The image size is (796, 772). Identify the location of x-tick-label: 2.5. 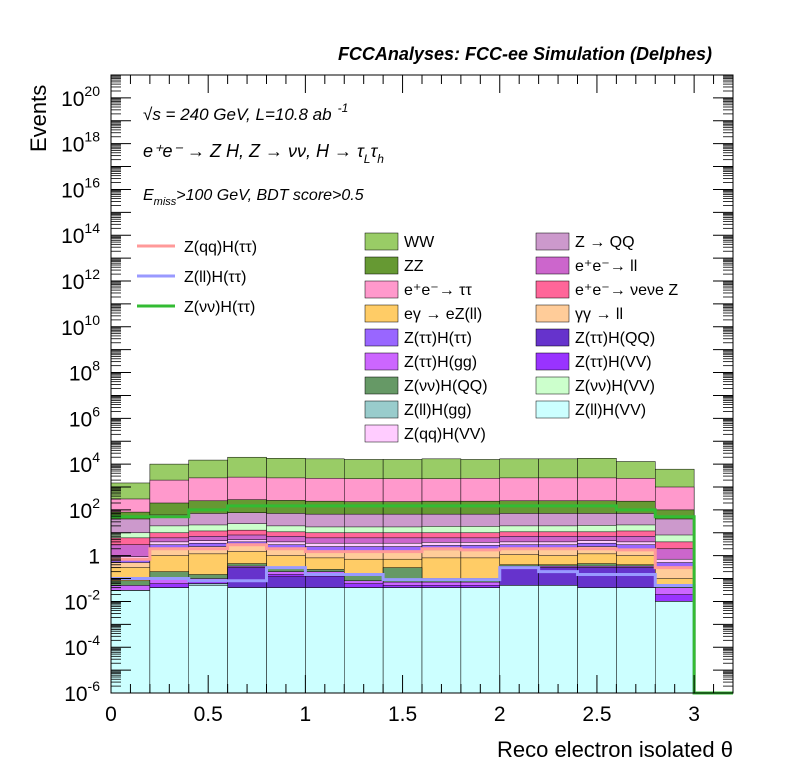
(596, 714).